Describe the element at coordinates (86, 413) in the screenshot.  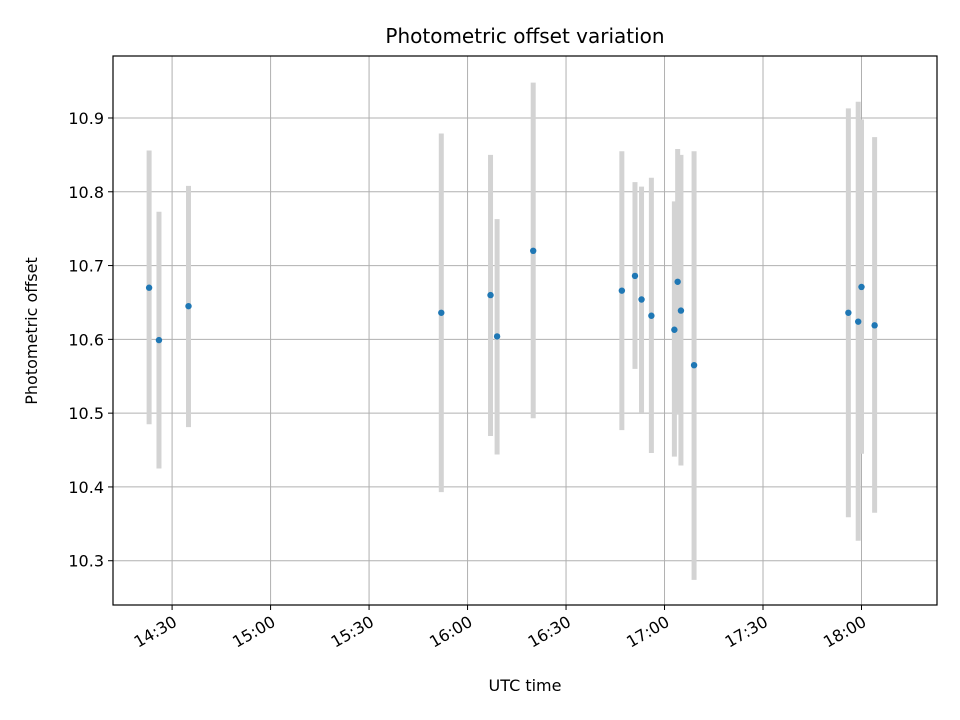
I see `y-tick-label: 10.5` at that location.